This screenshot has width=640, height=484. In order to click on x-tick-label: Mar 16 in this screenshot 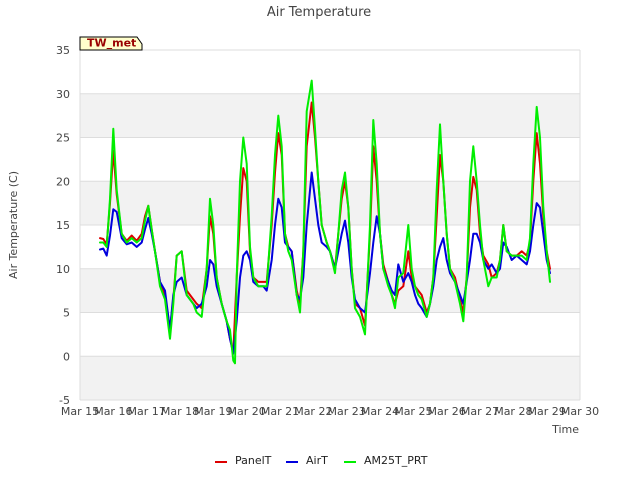, I will do `click(113, 411)`.